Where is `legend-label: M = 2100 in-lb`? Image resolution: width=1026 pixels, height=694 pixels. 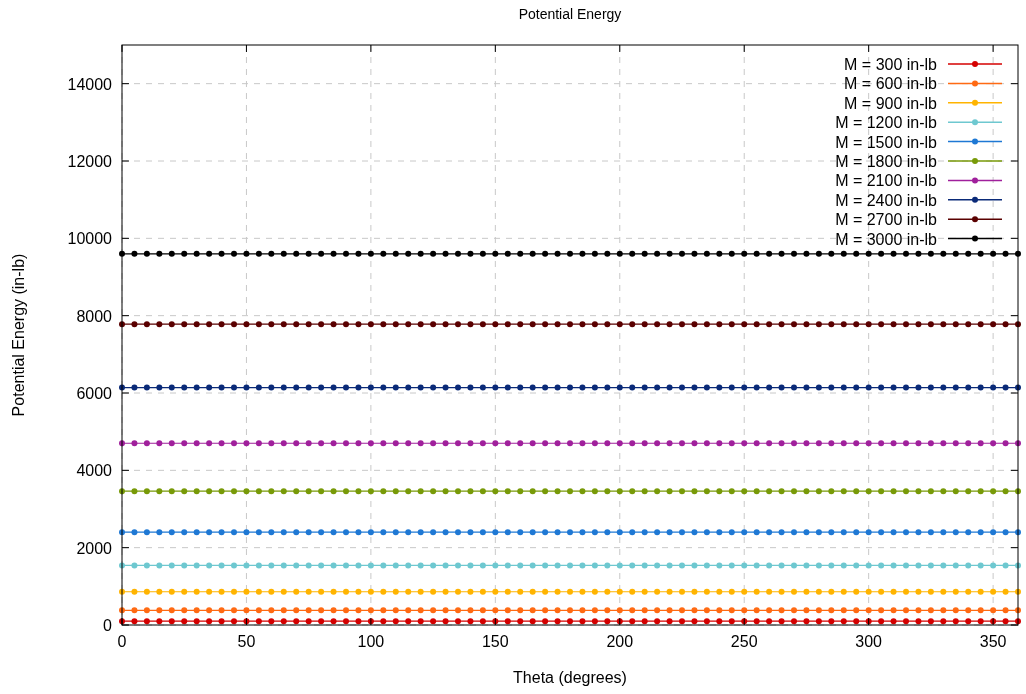
legend-label: M = 2100 in-lb is located at coordinates (886, 181).